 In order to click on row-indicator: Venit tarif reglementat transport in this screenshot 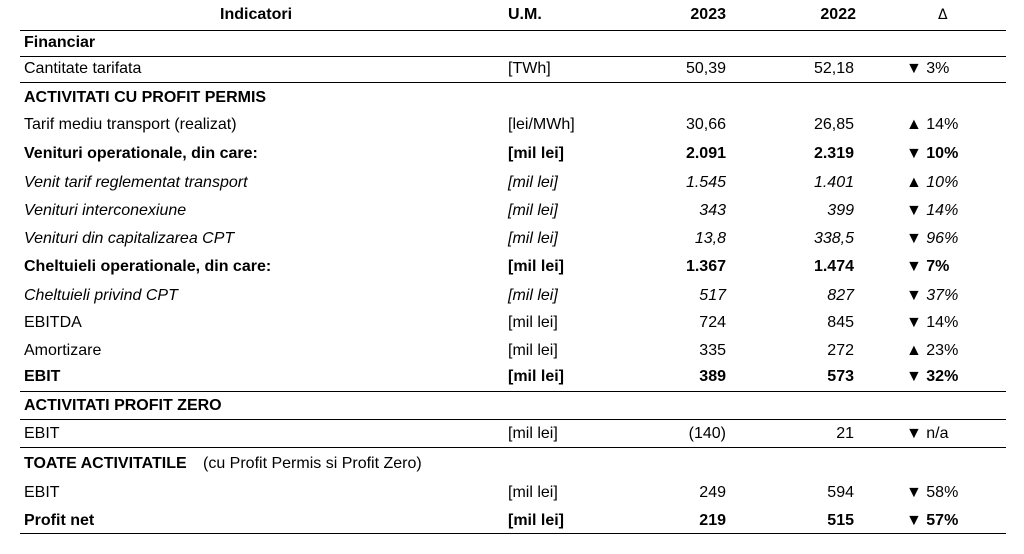, I will do `click(136, 182)`.